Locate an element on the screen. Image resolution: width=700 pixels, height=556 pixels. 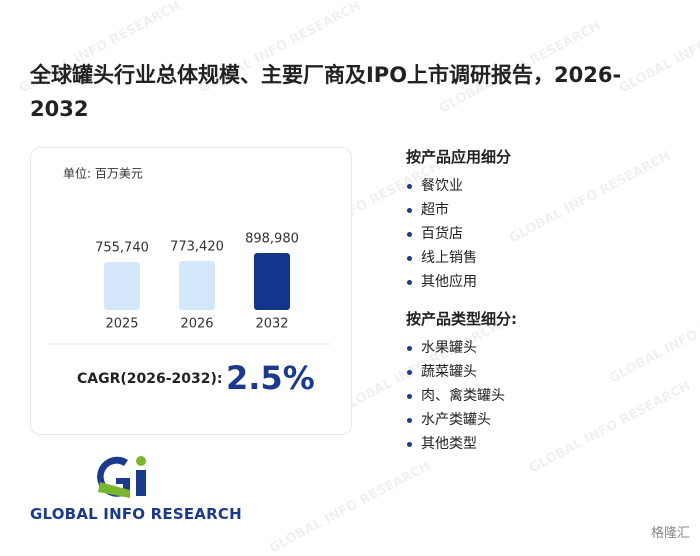
segment: 按产品应用细分餐饮业 超市 百货店 线上销售 其他应用 is located at coordinates (546, 220).